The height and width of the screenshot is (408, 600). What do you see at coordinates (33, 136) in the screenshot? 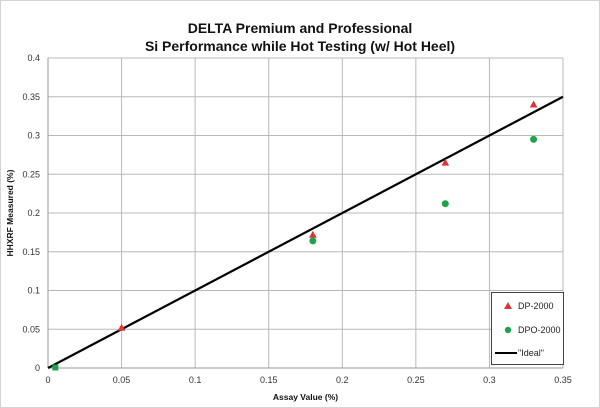
I see `y-tick-label: 0.3` at bounding box center [33, 136].